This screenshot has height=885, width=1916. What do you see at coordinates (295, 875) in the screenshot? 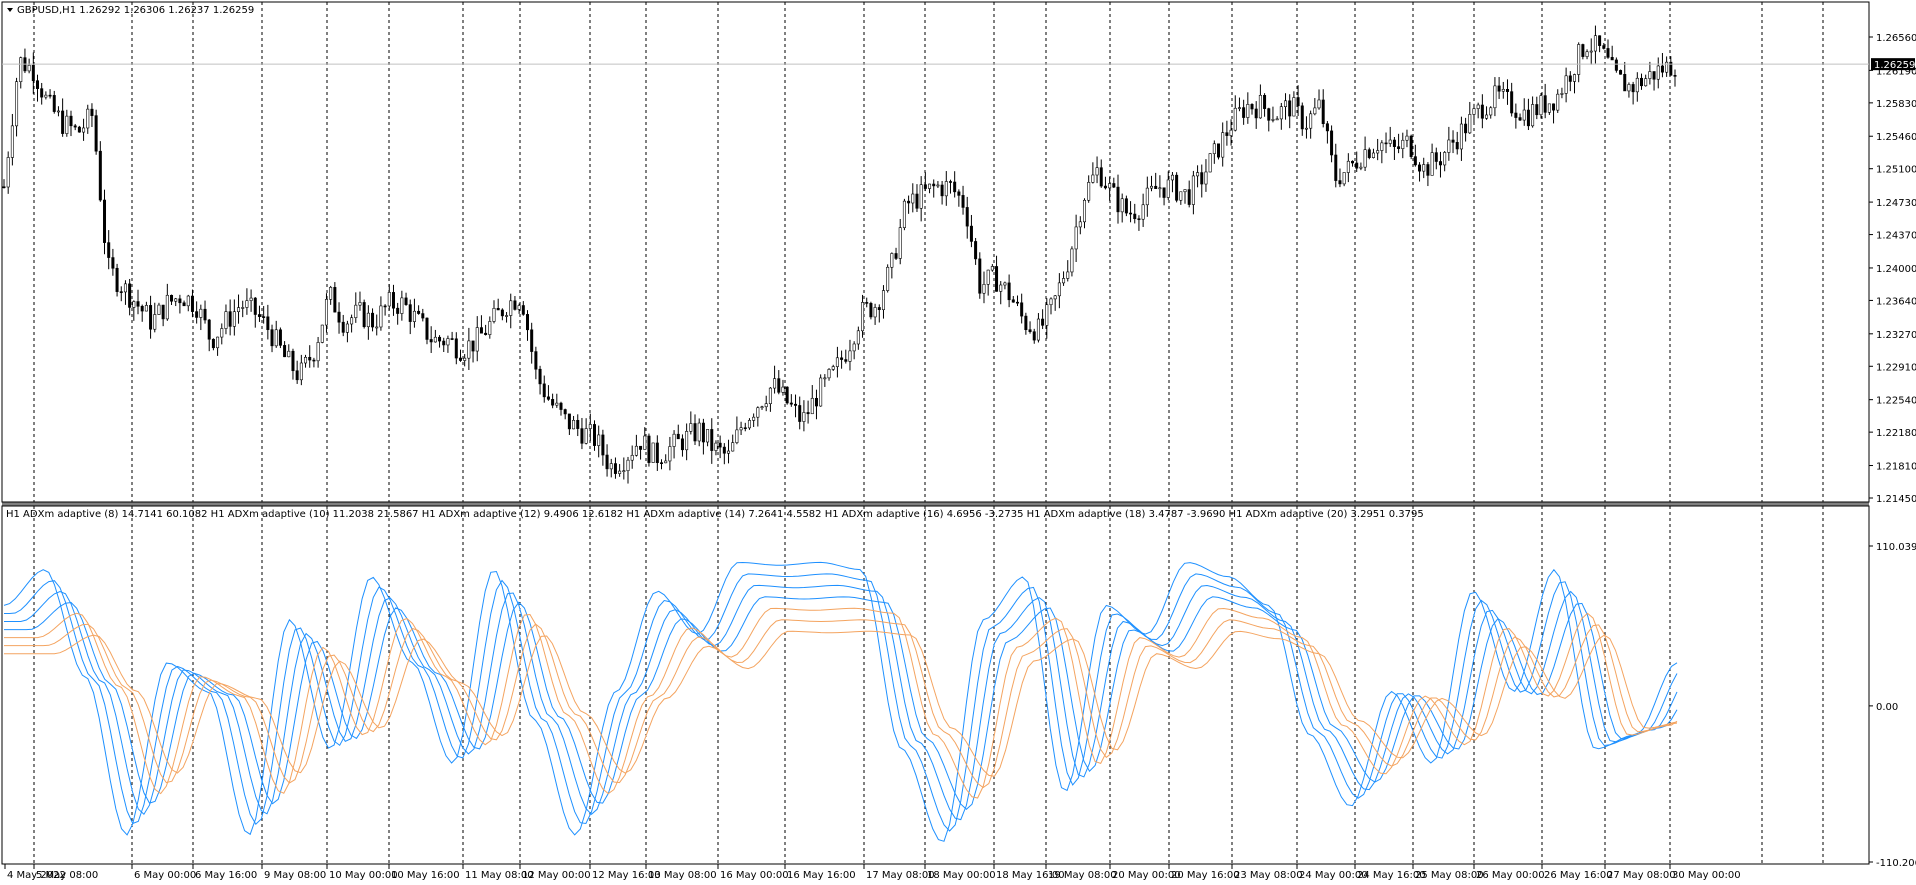
I see `time-tick-label: 9 May 08:00` at bounding box center [295, 875].